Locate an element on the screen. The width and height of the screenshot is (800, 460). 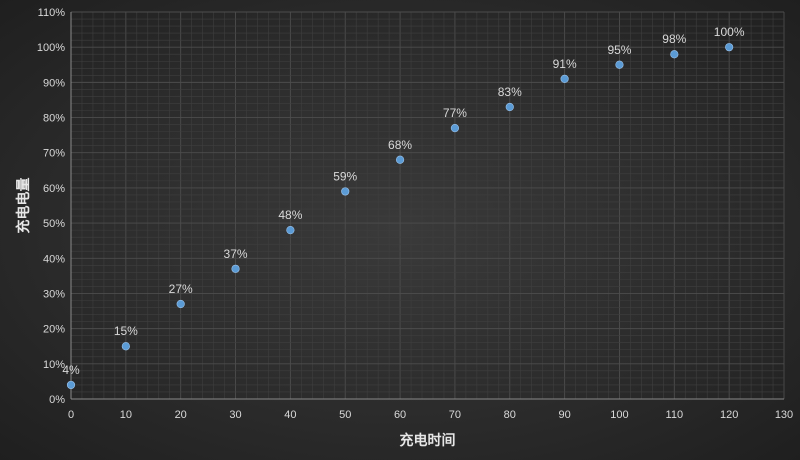
y-tick-label: 70% is located at coordinates (54, 154).